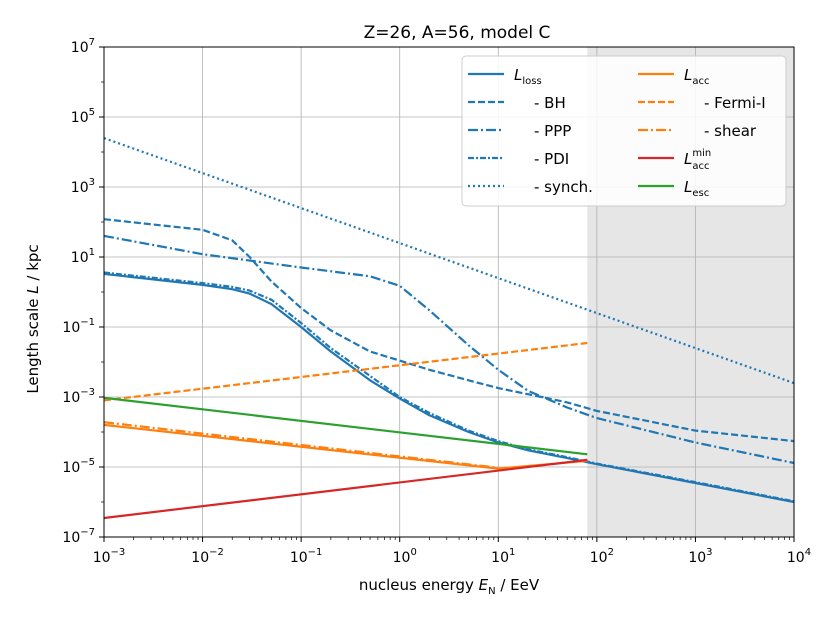  I want to click on y-tick-label: 10⁷, so click(83, 46).